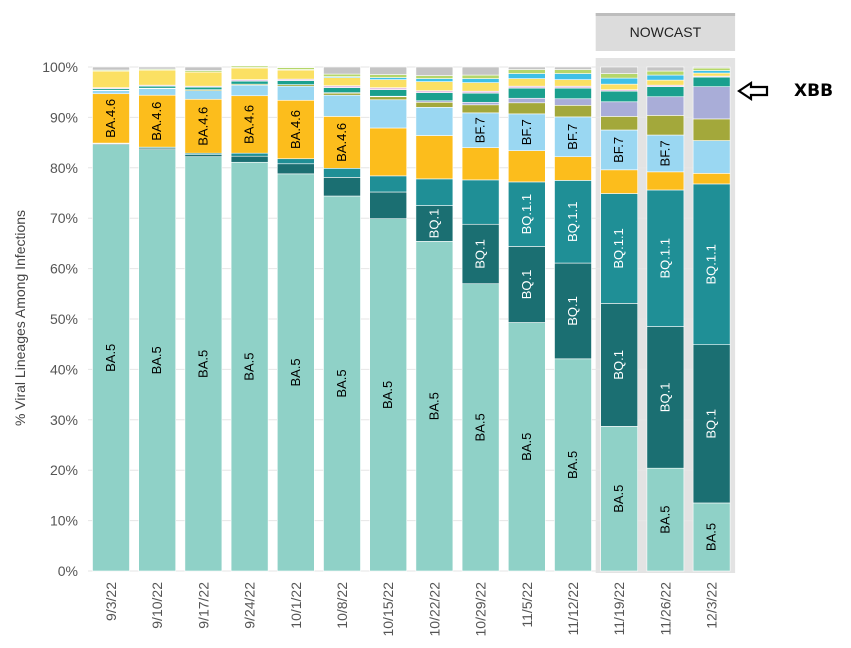 This screenshot has height=648, width=851. I want to click on bar-12/3/22: BA.5 BQ.1 BQ.1.1, so click(711, 319).